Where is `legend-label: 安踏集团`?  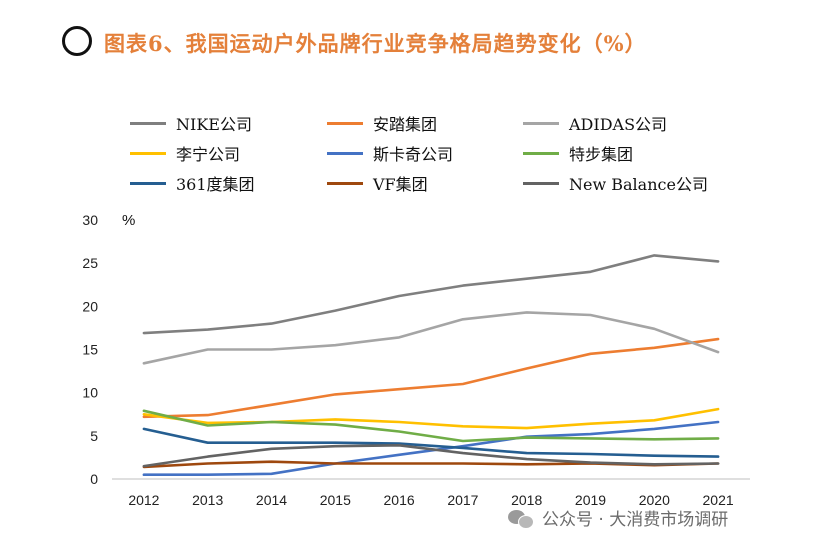
legend-label: 安踏集团 is located at coordinates (405, 124).